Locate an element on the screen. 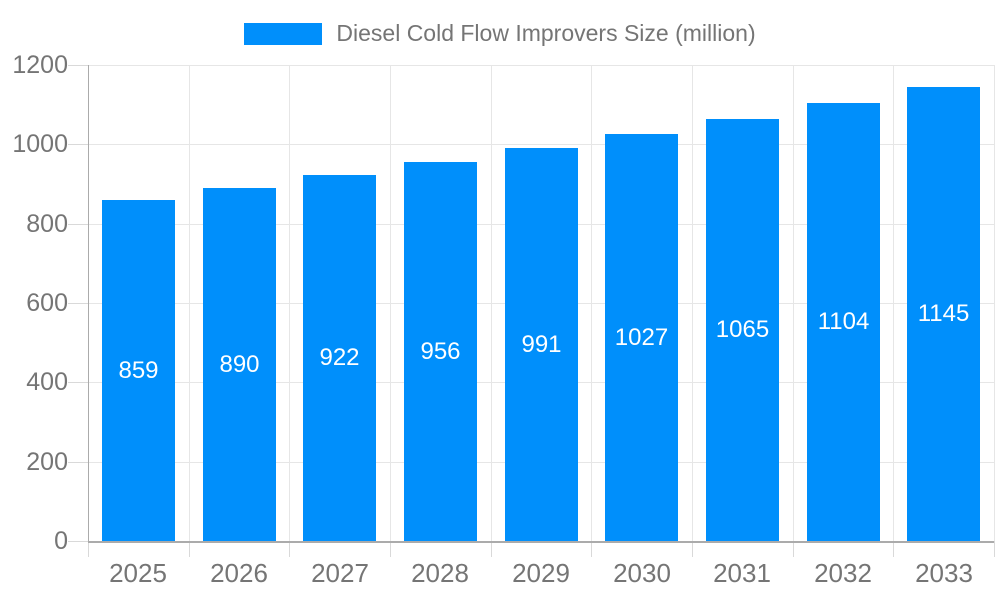  bar-value-label: 859 is located at coordinates (138, 370).